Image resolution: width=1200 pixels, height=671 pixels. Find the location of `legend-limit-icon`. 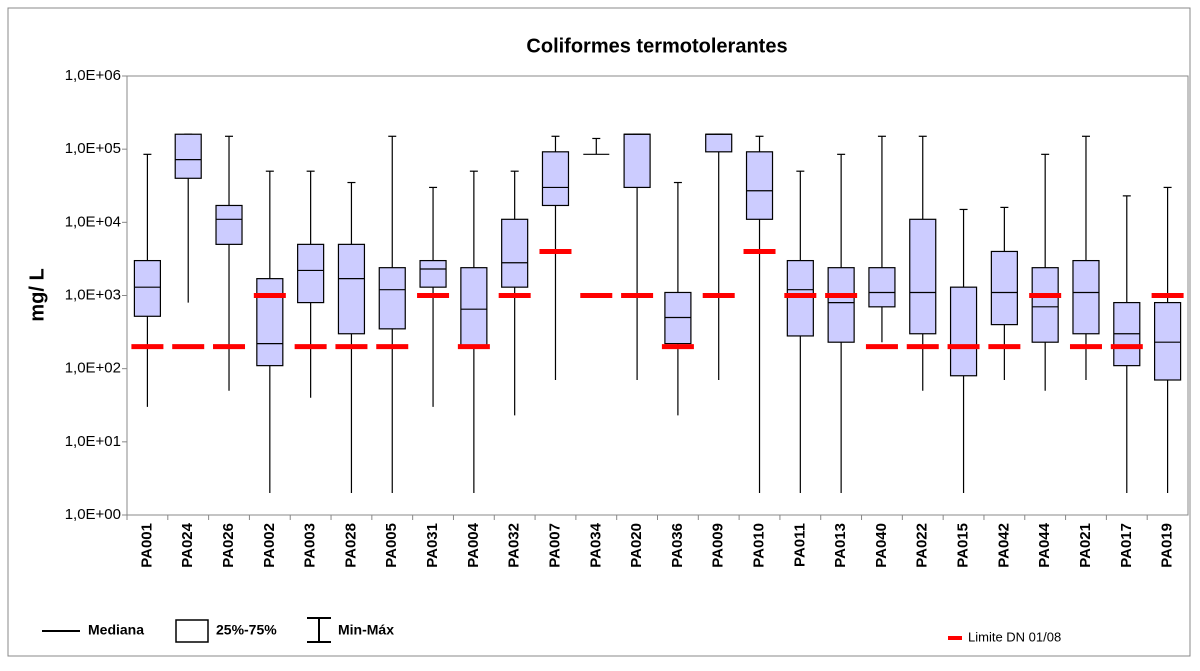

legend-limit-icon is located at coordinates (955, 638).